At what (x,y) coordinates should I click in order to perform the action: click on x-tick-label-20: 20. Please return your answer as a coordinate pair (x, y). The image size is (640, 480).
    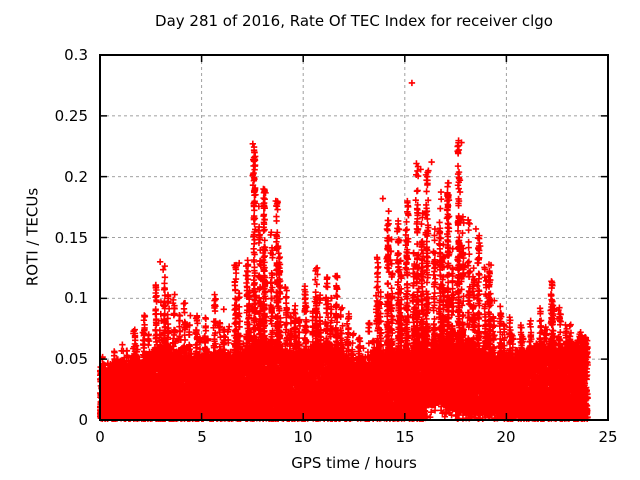
    Looking at the image, I should click on (506, 437).